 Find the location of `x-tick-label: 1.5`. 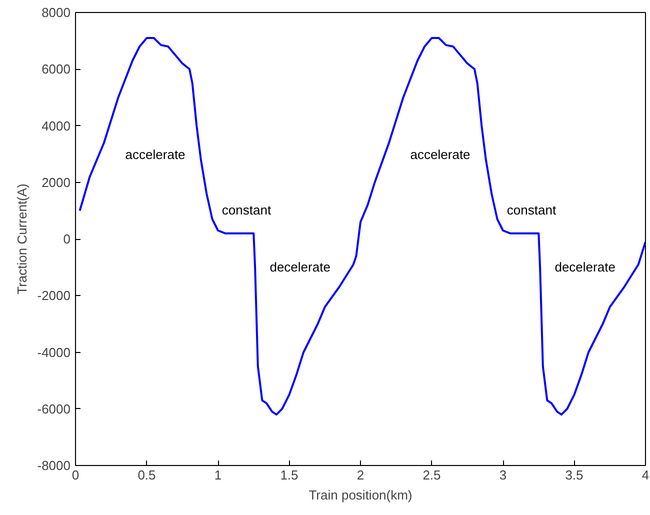

x-tick-label: 1.5 is located at coordinates (289, 475).